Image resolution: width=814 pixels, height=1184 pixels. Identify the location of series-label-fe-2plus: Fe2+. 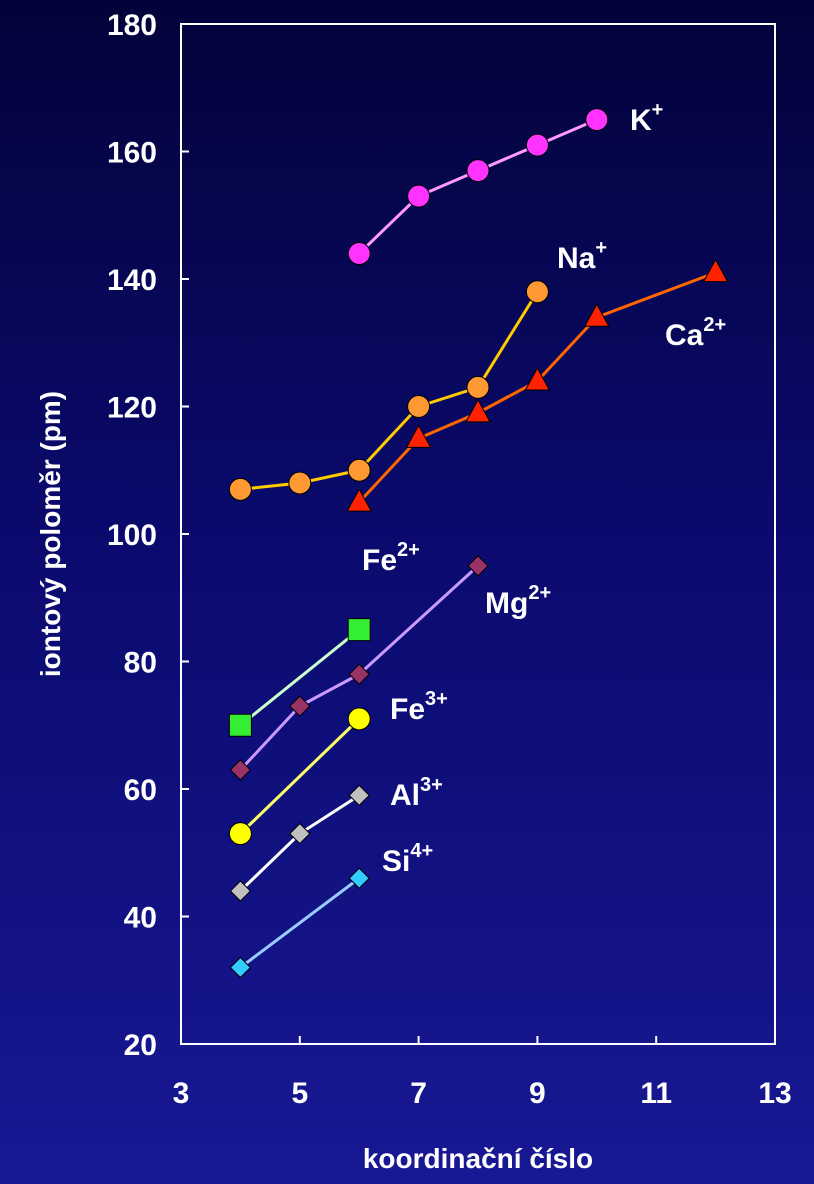
(391, 558).